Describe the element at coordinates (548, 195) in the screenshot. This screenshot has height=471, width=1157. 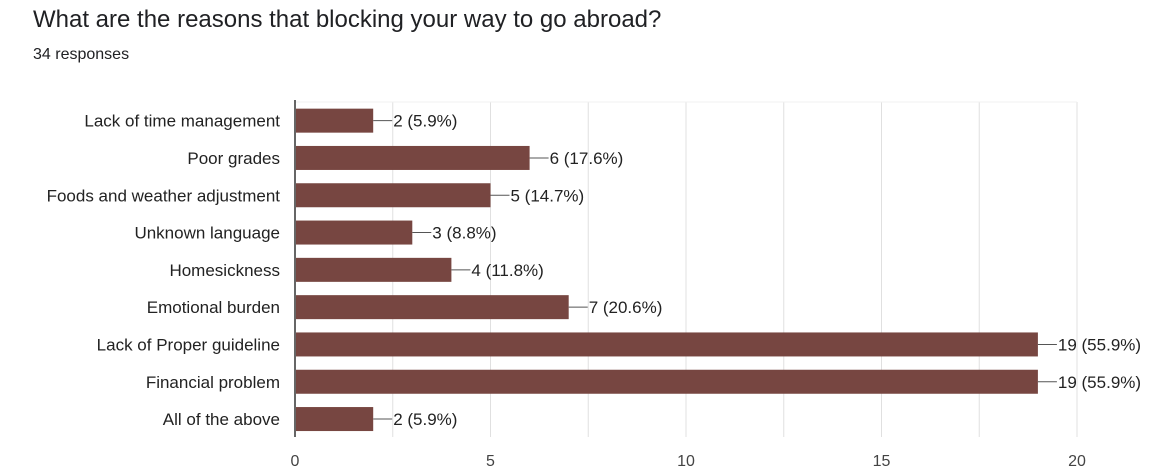
I see `data-label: 5 (14.7%)` at that location.